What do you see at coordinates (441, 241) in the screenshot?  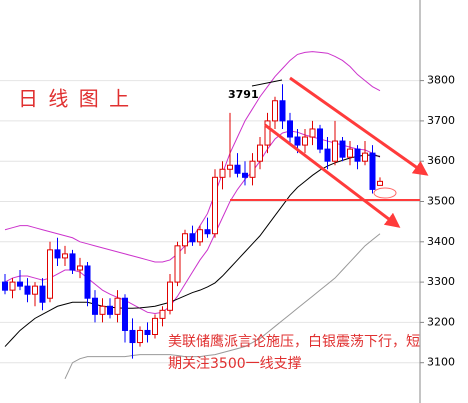 I see `y-tick-label: 3400` at bounding box center [441, 241].